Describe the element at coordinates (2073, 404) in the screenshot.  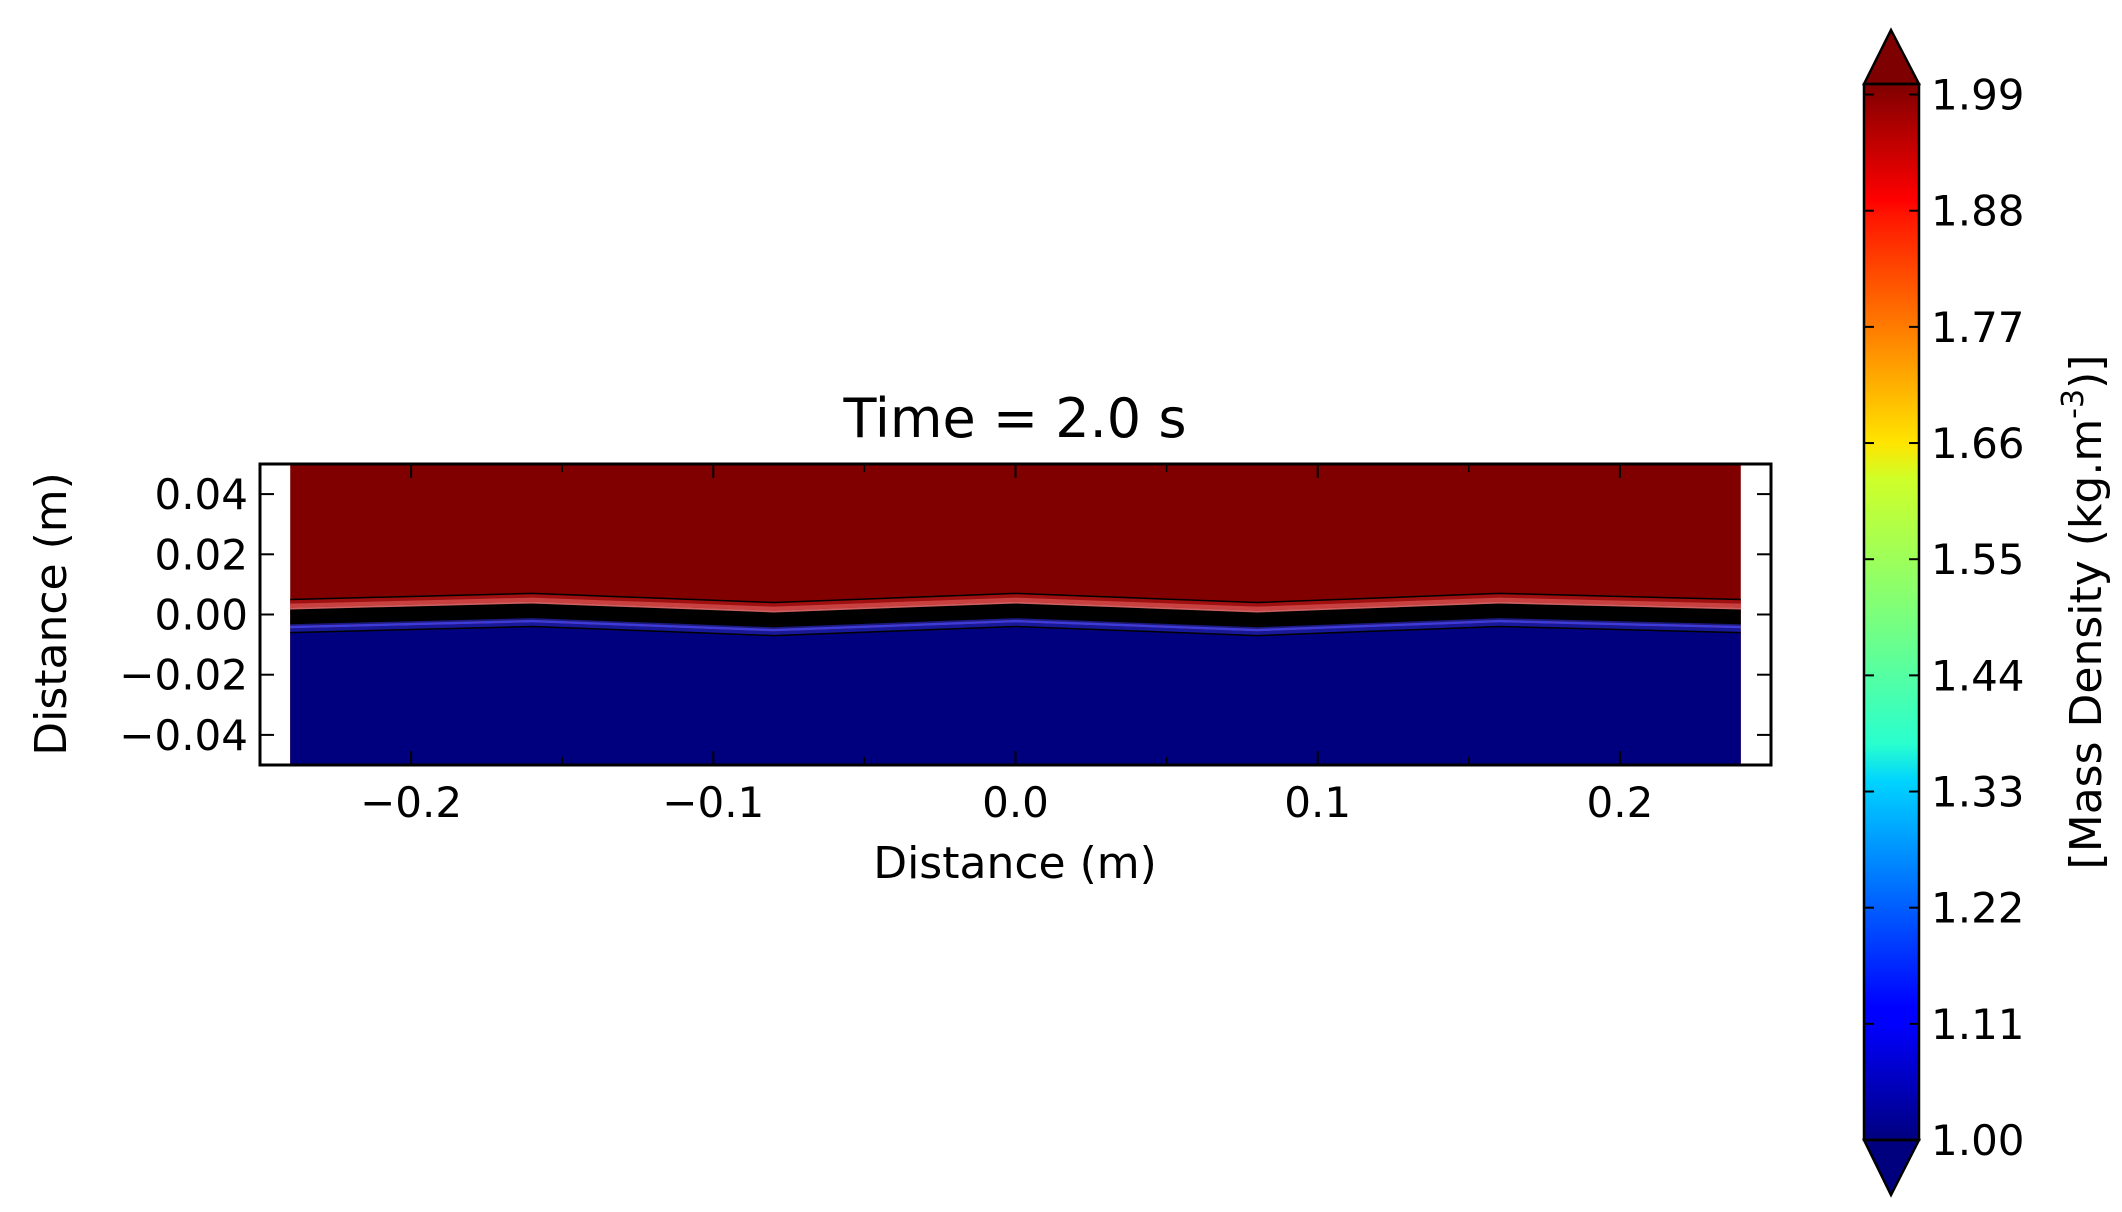
I see `colorbar-label-sup: -3` at that location.